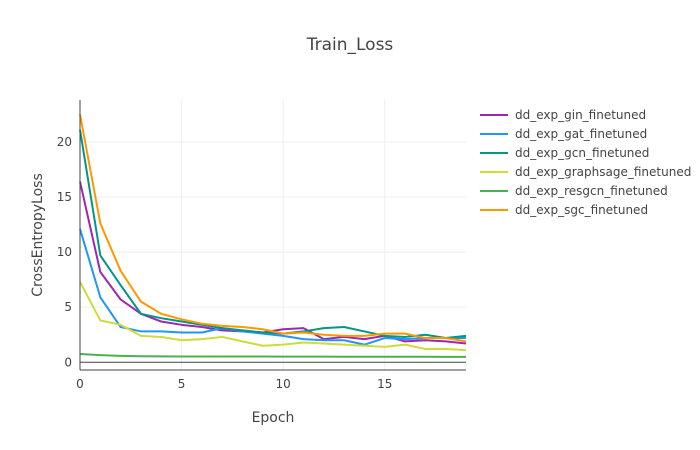 This screenshot has width=700, height=450. I want to click on x-axis-title: Epoch, so click(273, 418).